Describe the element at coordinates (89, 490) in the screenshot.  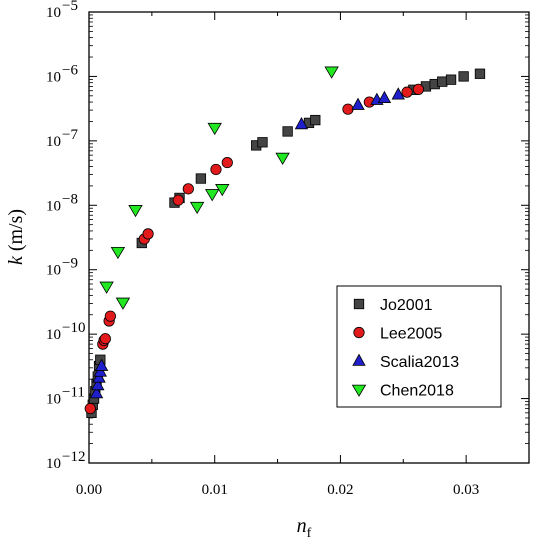
I see `x-tick-label: 0.00` at that location.